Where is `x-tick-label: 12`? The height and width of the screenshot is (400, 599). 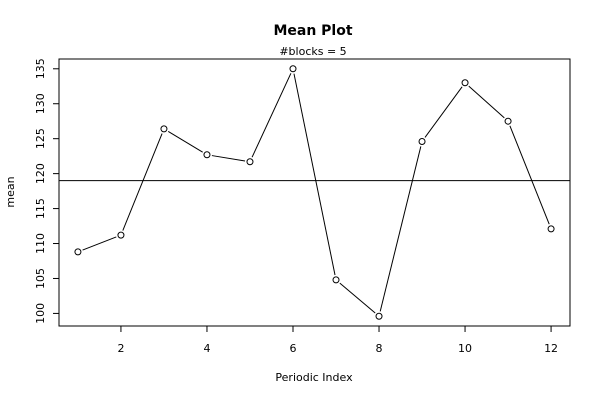
x-tick-label: 12 is located at coordinates (551, 348).